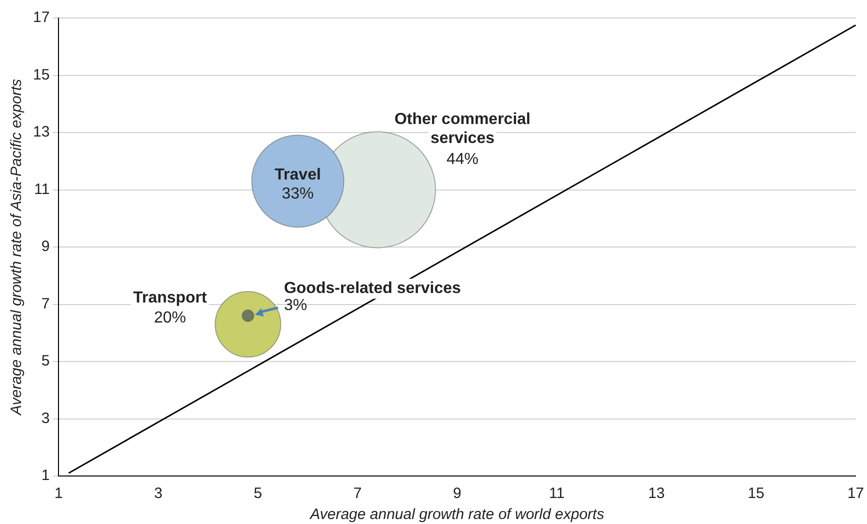  Describe the element at coordinates (41, 17) in the screenshot. I see `y-tick-label: 17` at that location.